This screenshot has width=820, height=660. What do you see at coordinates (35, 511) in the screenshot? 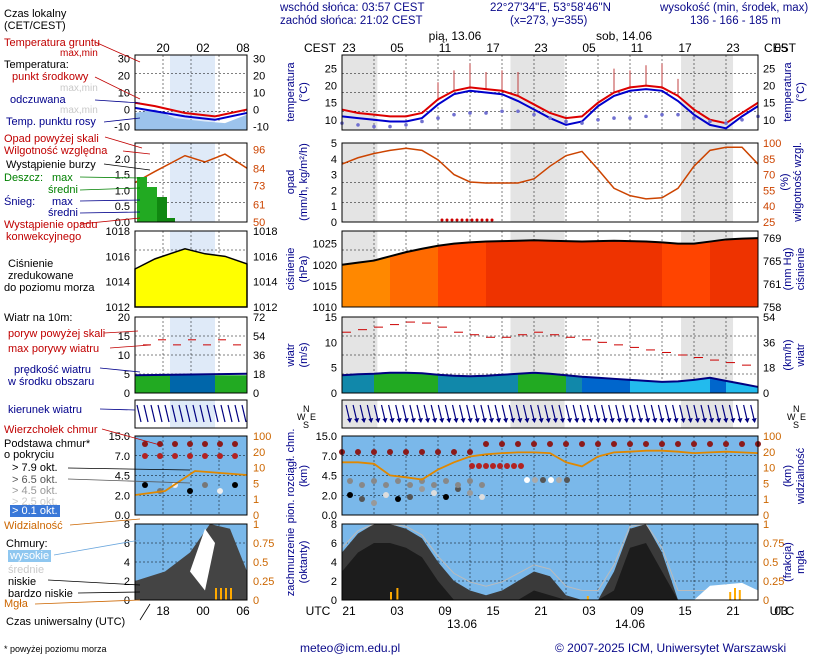
I see `legend-okt01: > 0.1 okt.` at bounding box center [35, 511].